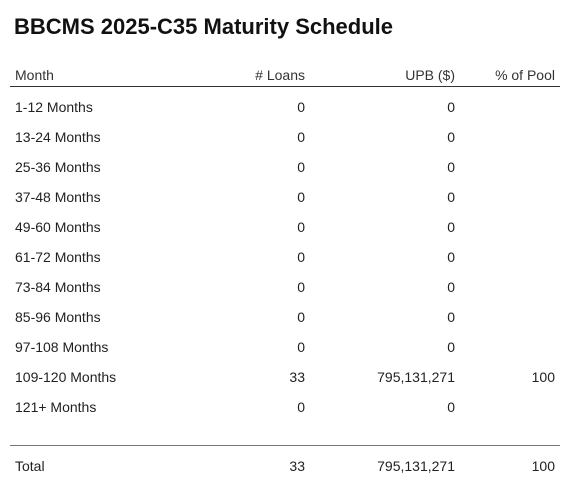 The image size is (570, 487). What do you see at coordinates (543, 466) in the screenshot?
I see `total-pct: 100` at bounding box center [543, 466].